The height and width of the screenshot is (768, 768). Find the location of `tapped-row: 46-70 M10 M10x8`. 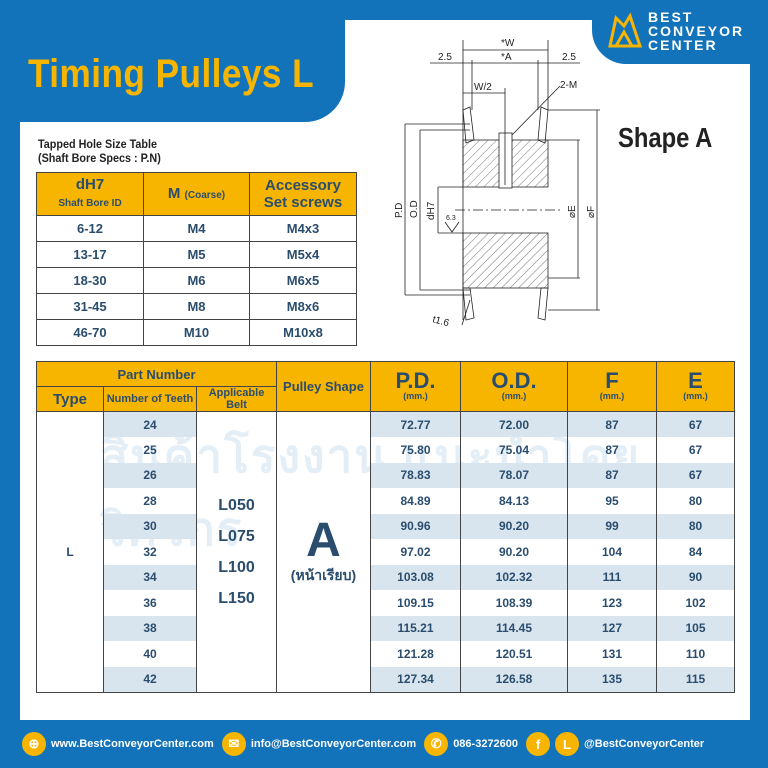

tapped-row: 46-70 M10 M10x8 is located at coordinates (196, 332).